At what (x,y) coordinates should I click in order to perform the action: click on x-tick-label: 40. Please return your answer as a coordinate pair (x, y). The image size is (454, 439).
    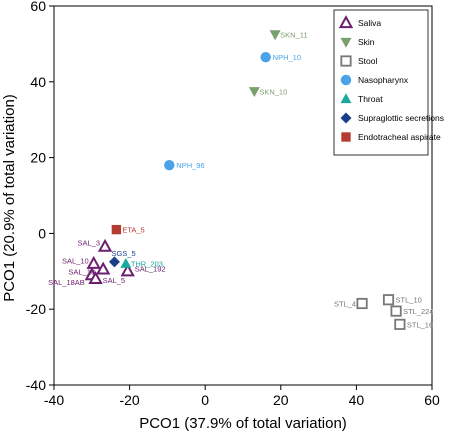
    Looking at the image, I should click on (357, 400).